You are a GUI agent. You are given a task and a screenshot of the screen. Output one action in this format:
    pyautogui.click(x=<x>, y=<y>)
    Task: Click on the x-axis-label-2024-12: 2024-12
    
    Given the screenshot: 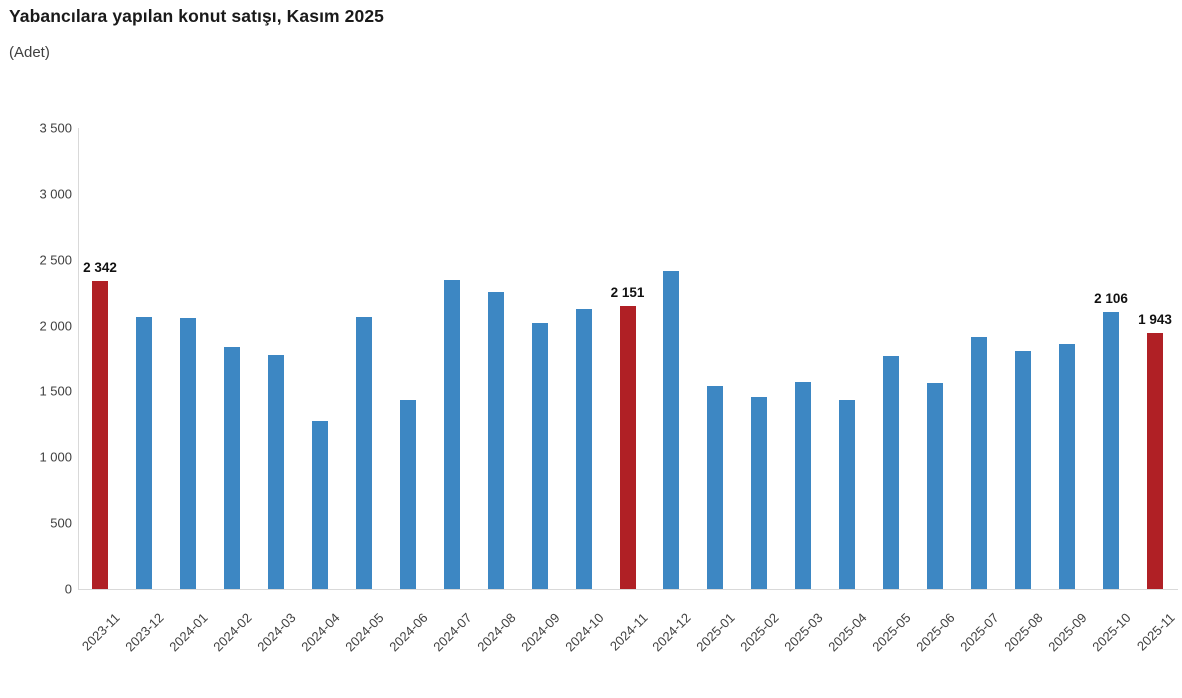 What is the action you would take?
    pyautogui.click(x=672, y=632)
    